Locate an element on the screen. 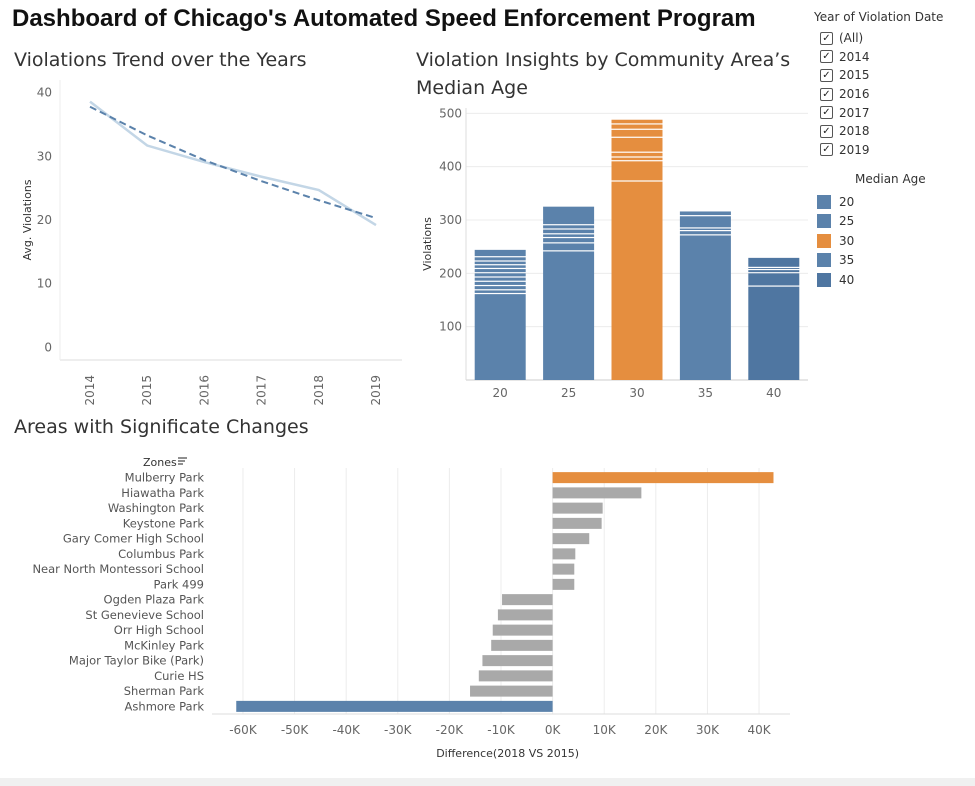 This screenshot has height=786, width=975. year-filter-option: ✓ 2017 is located at coordinates (894, 112).